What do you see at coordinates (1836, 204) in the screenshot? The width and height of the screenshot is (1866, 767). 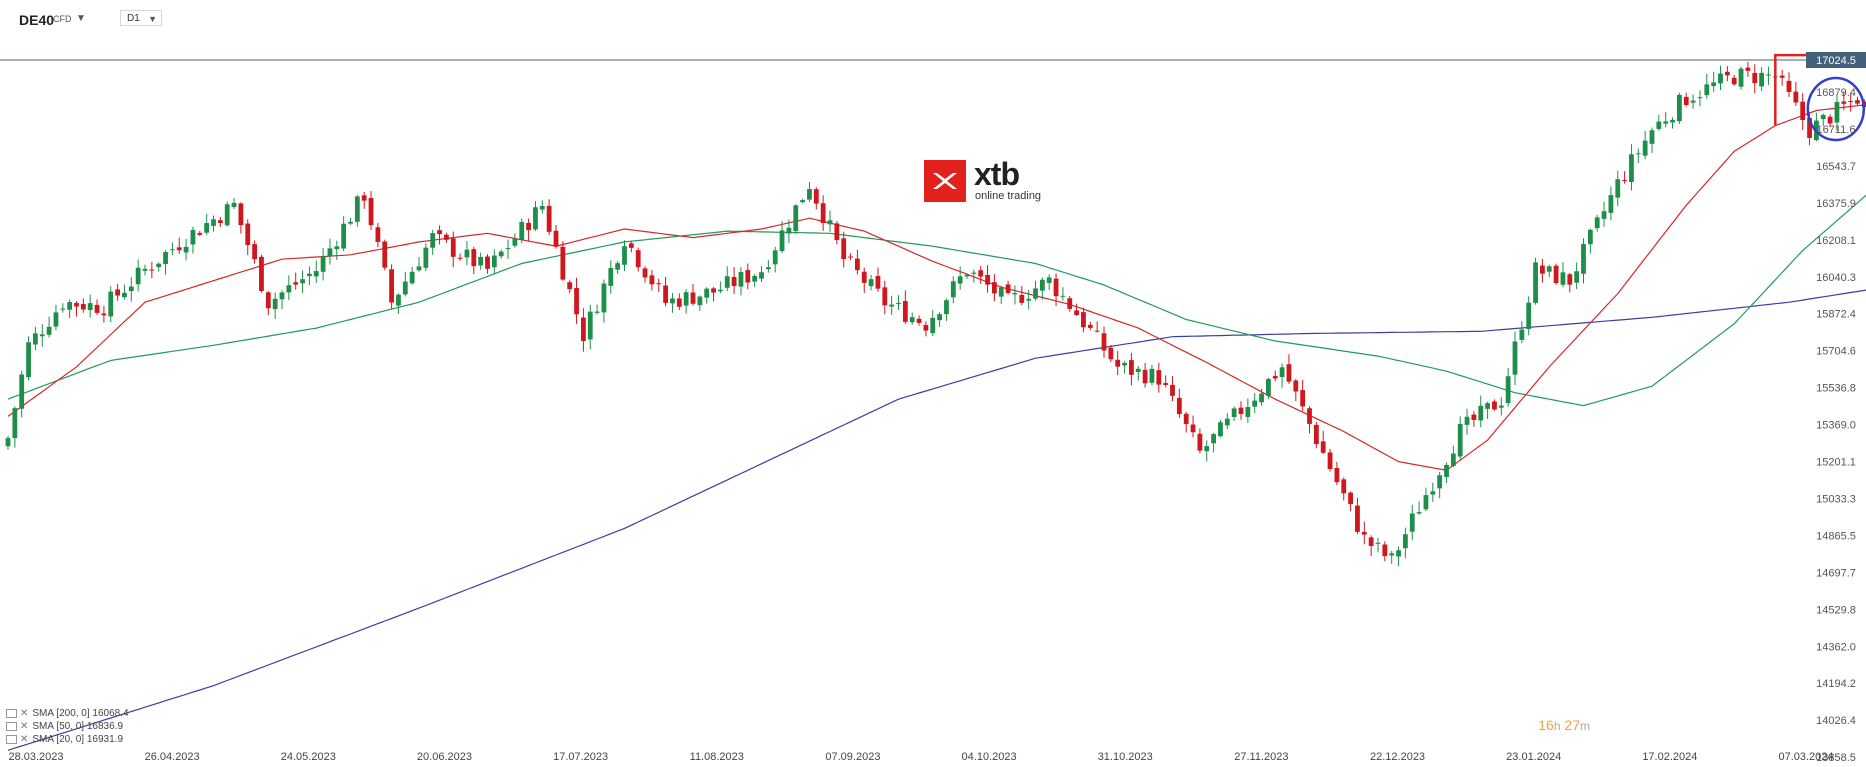 I see `y-tick-label: 16375.9` at bounding box center [1836, 204].